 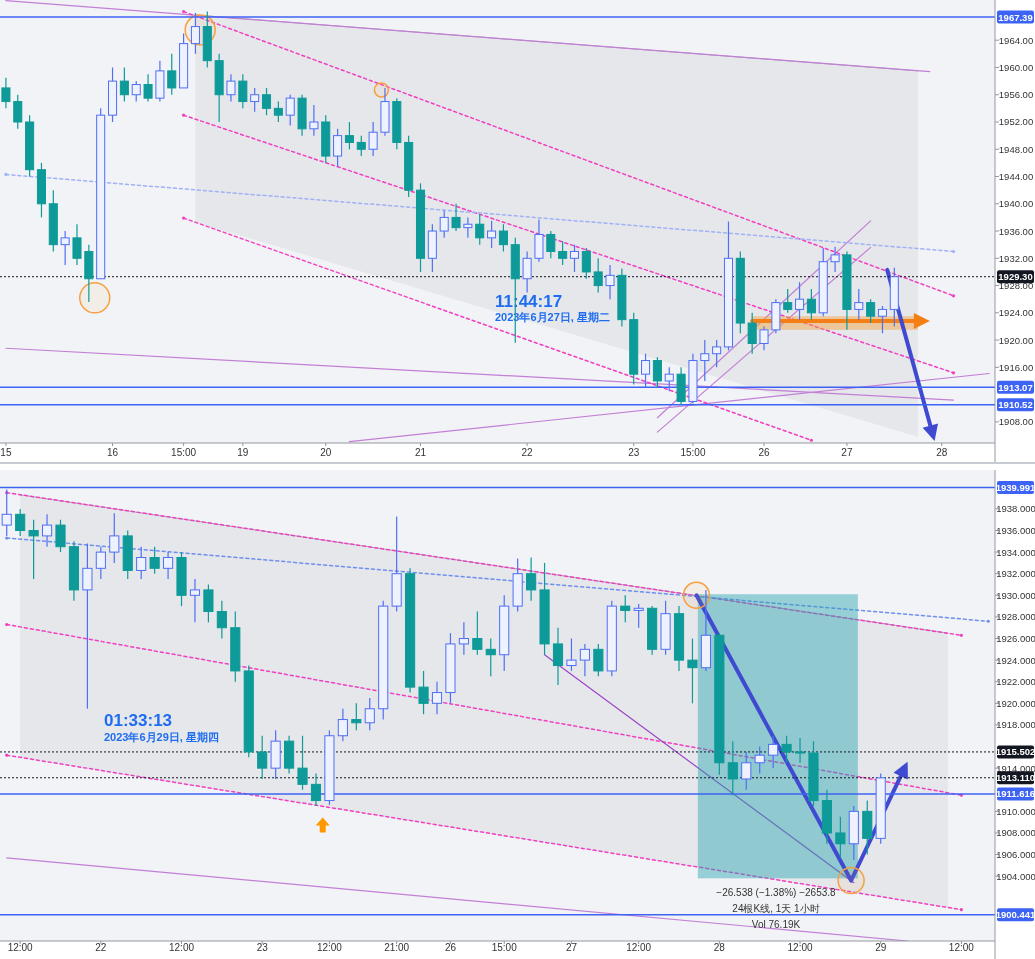 I want to click on annotation: 24根K线, 1天 1小时, so click(x=776, y=908).